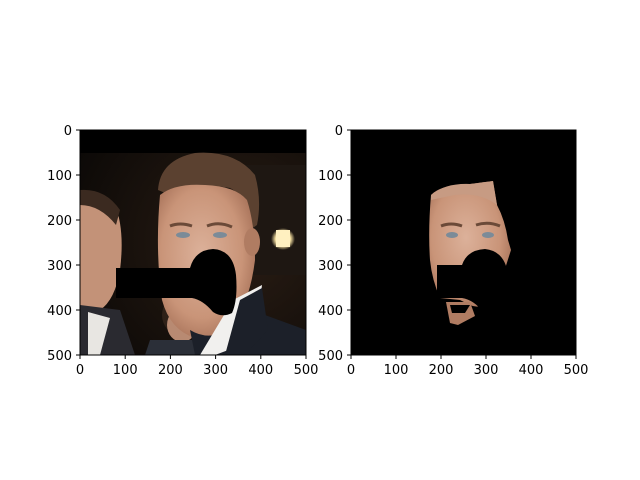  What do you see at coordinates (441, 370) in the screenshot?
I see `right-xtick-label: 200` at bounding box center [441, 370].